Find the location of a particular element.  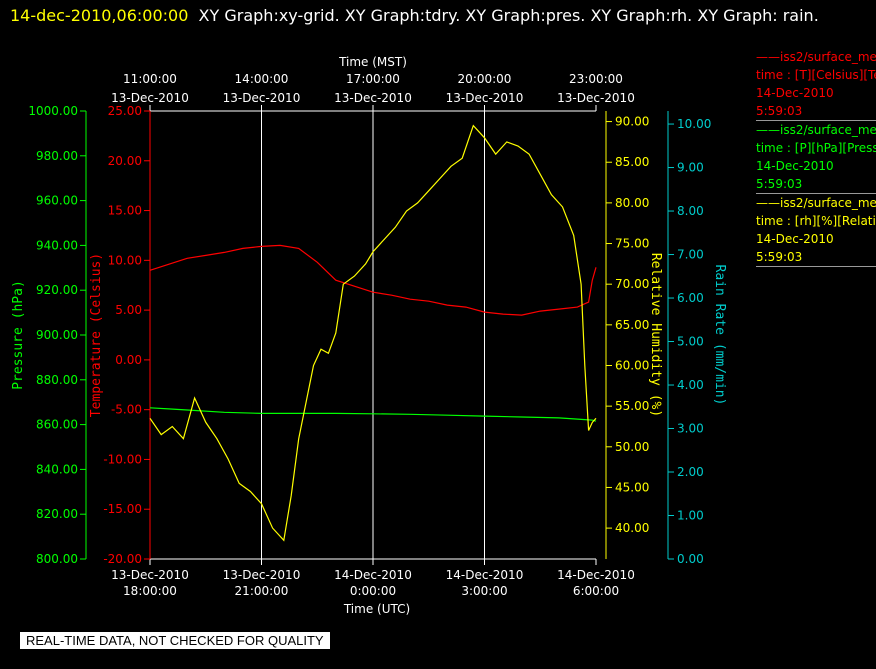

x-top-axis-label: Time (MST) is located at coordinates (372, 62).